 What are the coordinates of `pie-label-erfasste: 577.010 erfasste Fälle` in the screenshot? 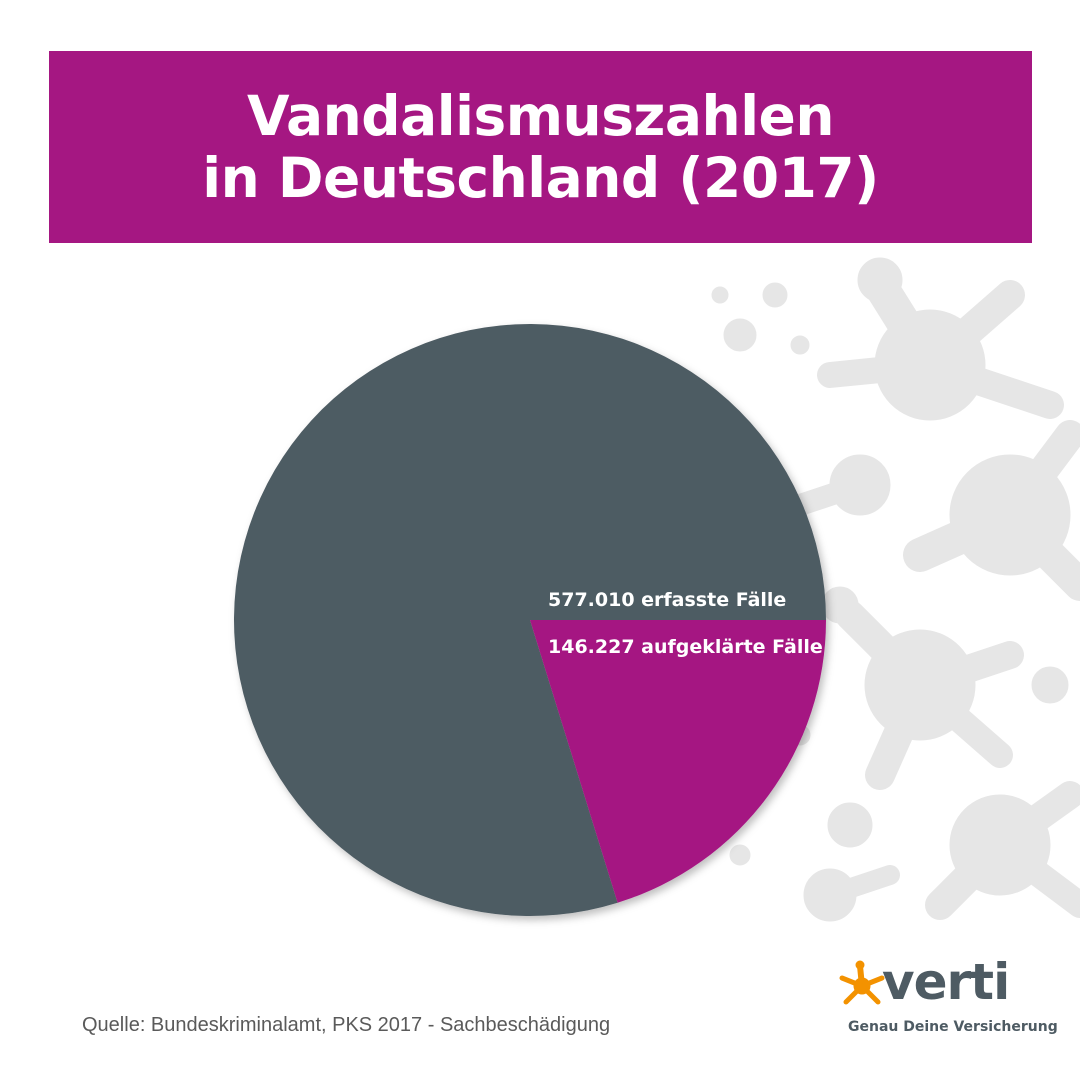 It's located at (667, 600).